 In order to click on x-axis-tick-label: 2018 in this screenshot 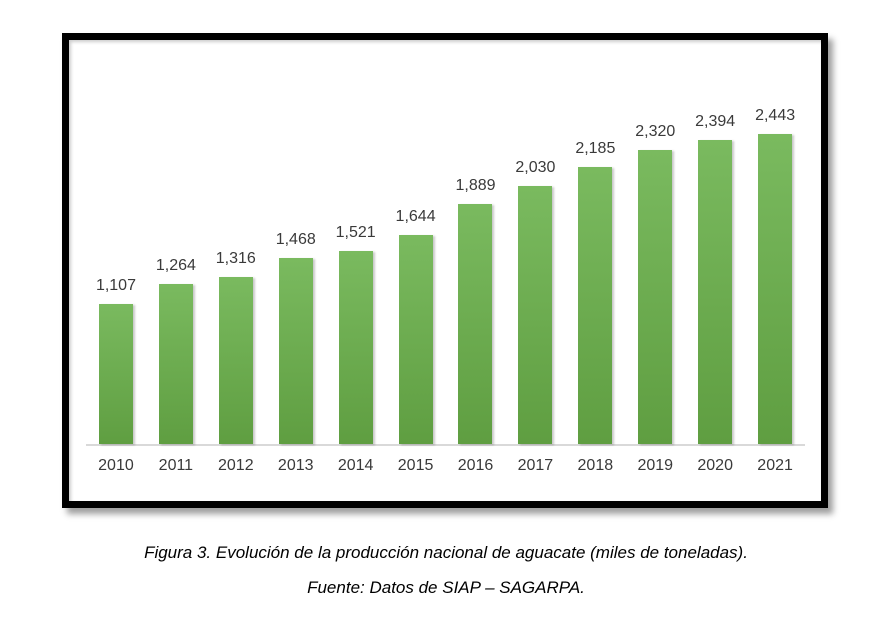, I will do `click(595, 465)`.